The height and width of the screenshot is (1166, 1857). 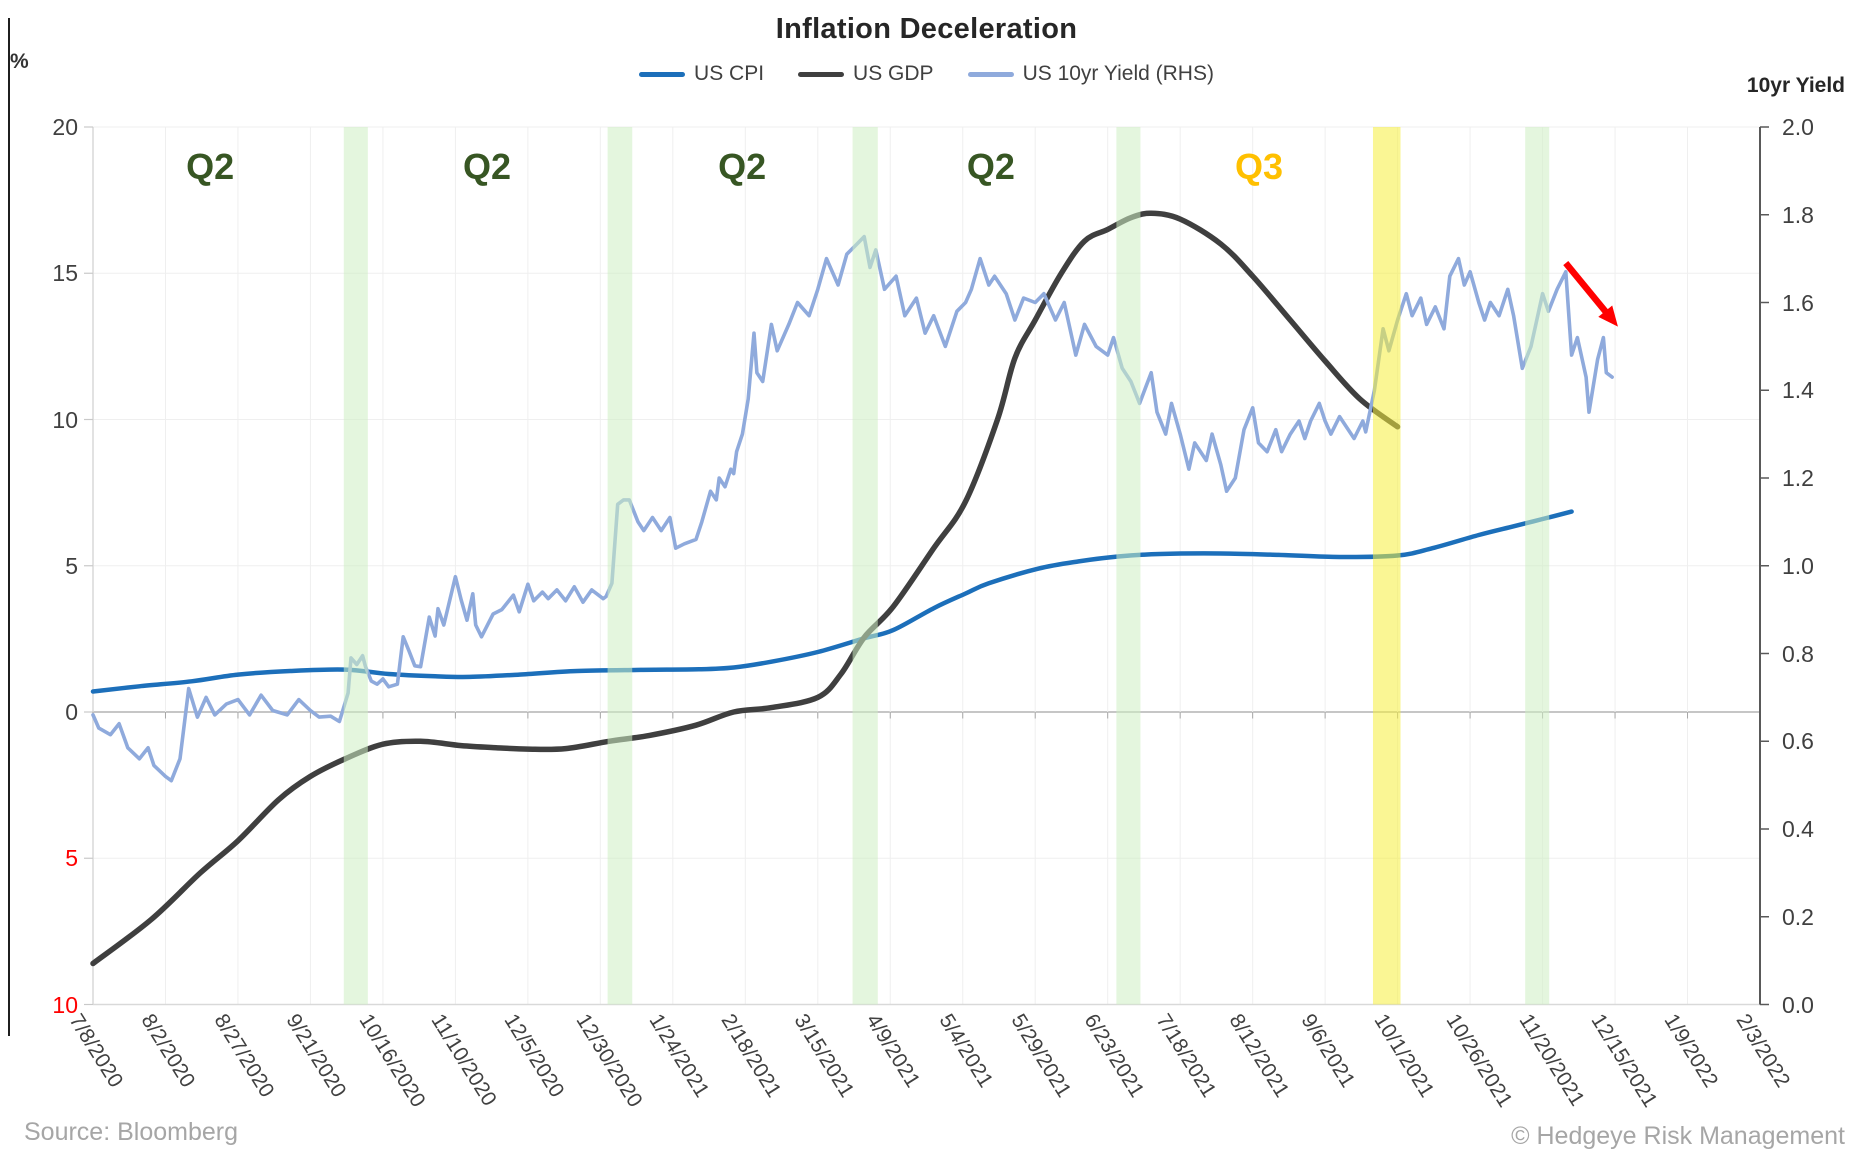 I want to click on trend-arrow, so click(x=1587, y=289).